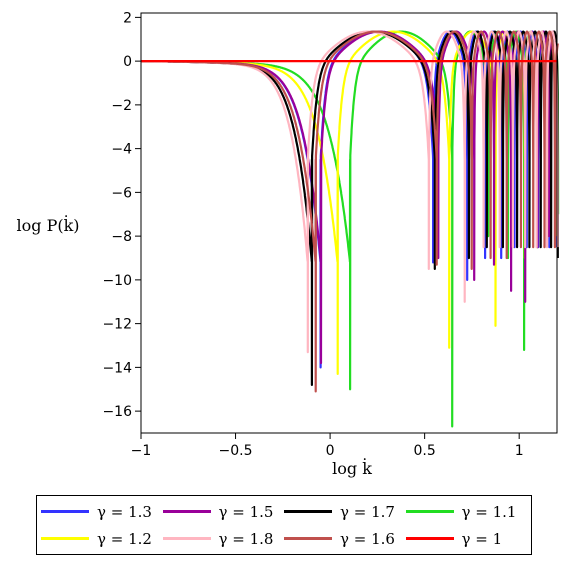 The height and width of the screenshot is (567, 567). What do you see at coordinates (47, 225) in the screenshot?
I see `y-axis-title: log P(k̇)` at bounding box center [47, 225].